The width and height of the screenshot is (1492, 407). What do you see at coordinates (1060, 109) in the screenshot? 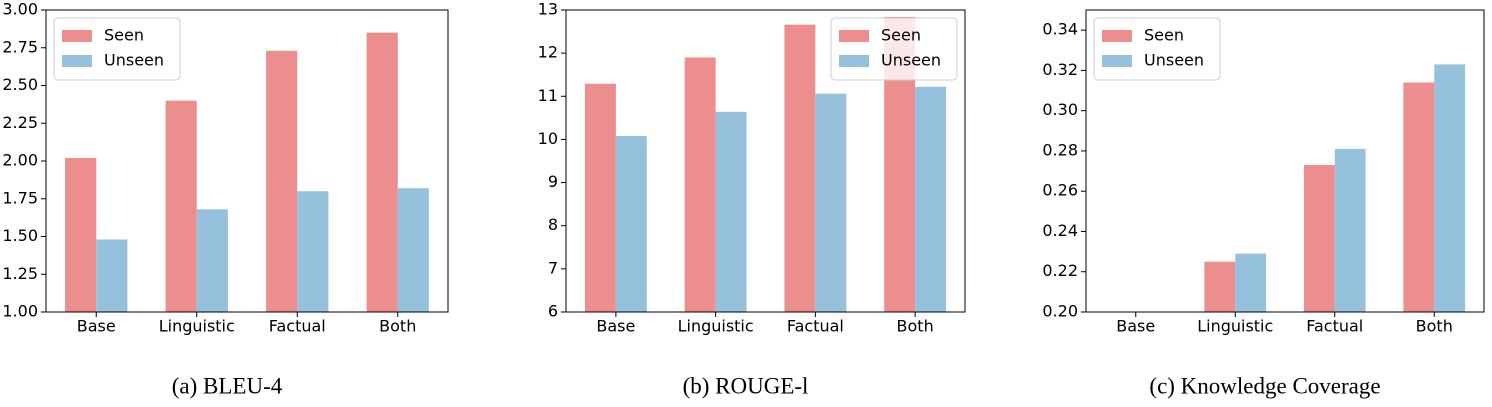
I see `y-tick-label: 0.30` at bounding box center [1060, 109].